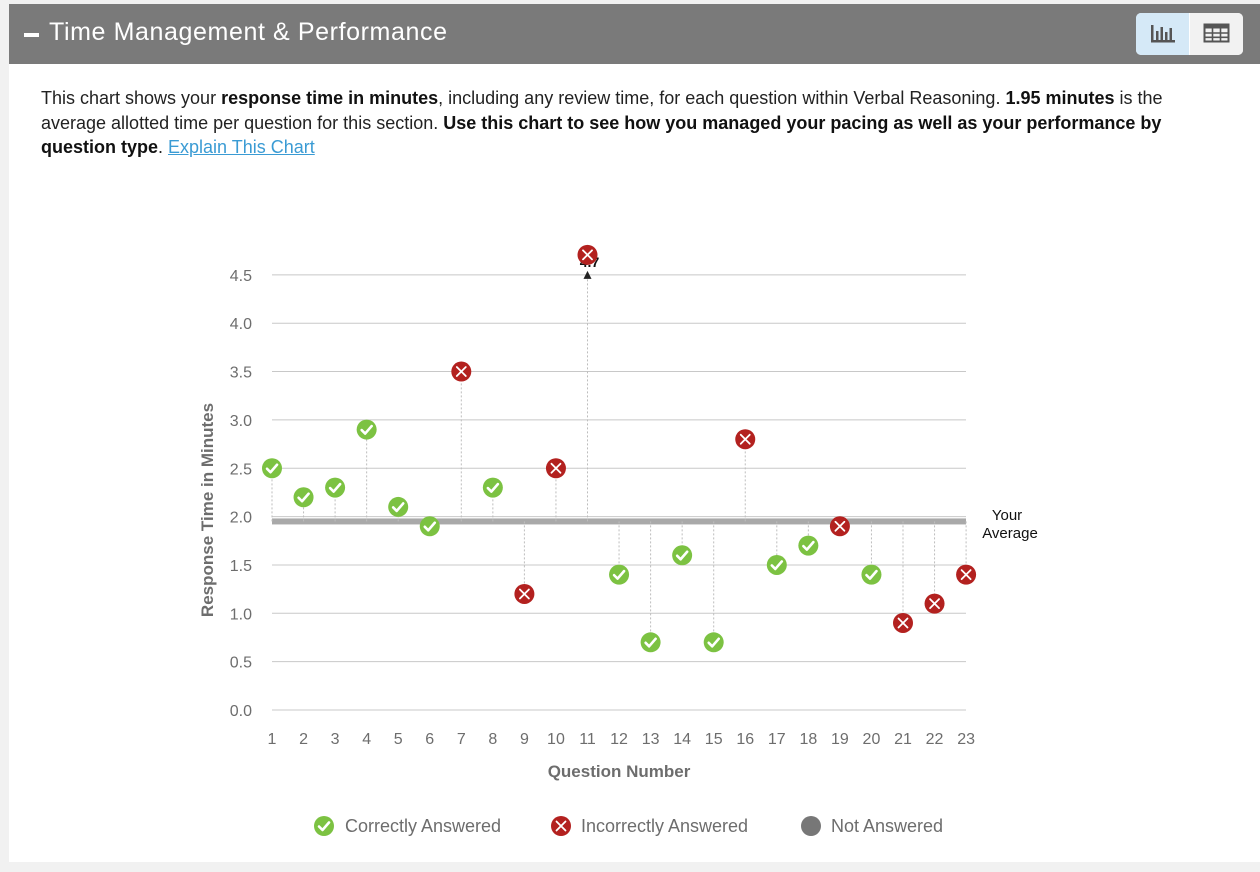  What do you see at coordinates (241, 147) in the screenshot?
I see `explain-chart-link: Explain This Chart` at bounding box center [241, 147].